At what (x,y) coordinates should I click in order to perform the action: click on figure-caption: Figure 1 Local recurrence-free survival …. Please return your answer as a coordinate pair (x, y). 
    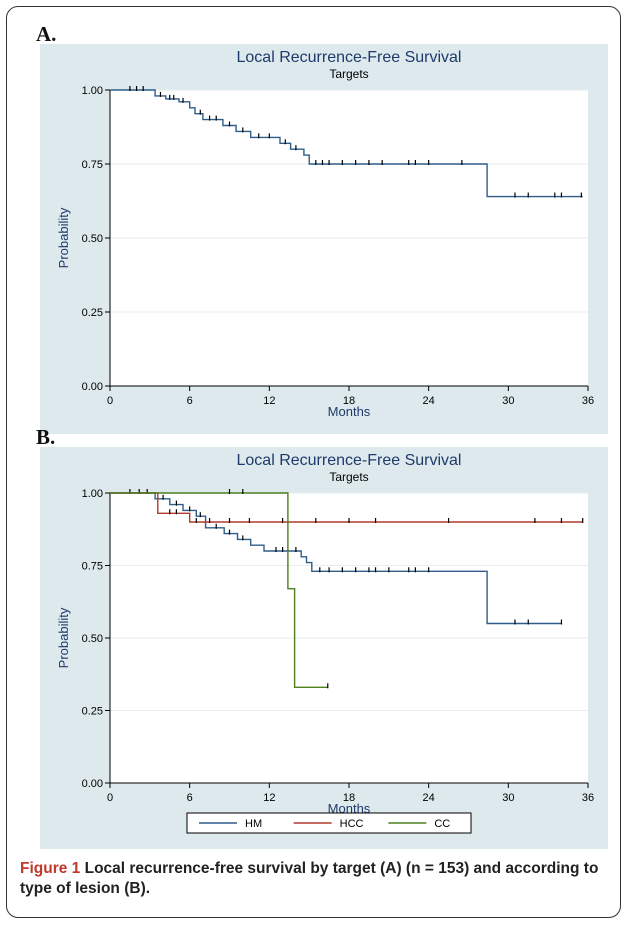
    Looking at the image, I should click on (315, 879).